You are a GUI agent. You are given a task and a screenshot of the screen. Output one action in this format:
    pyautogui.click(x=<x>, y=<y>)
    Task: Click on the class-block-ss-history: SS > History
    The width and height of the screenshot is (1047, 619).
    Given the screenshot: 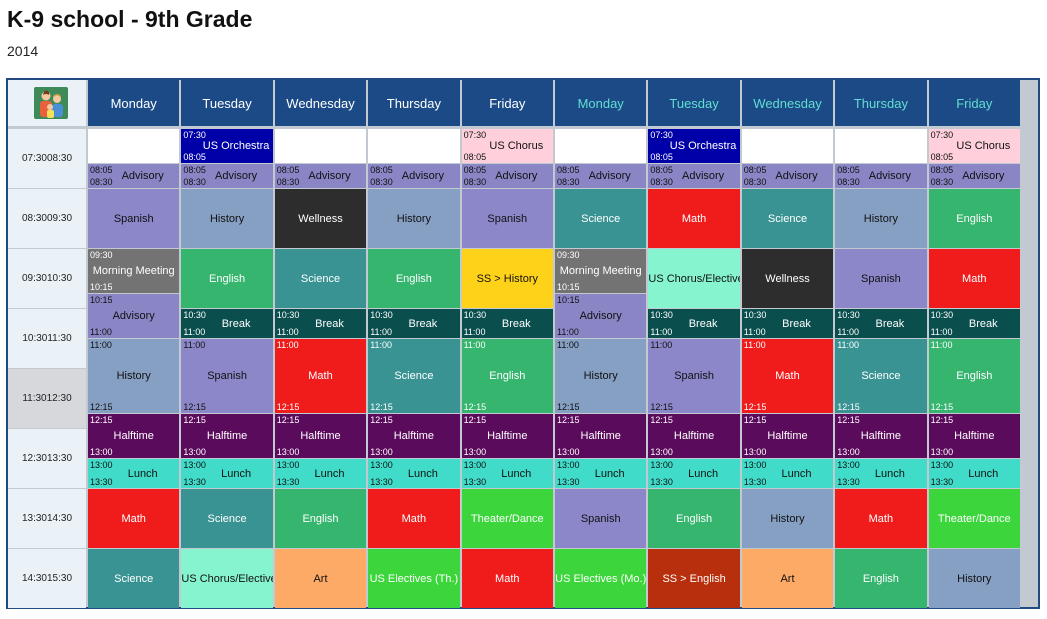 What is the action you would take?
    pyautogui.click(x=507, y=278)
    